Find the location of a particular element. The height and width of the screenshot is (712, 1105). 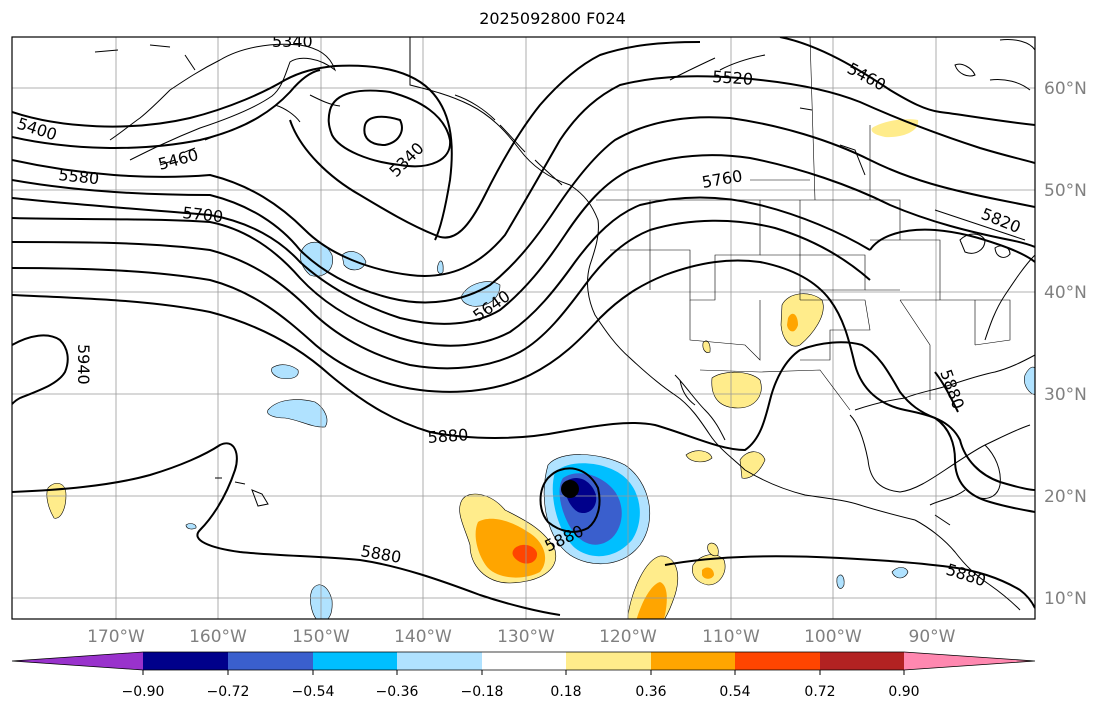

colorbar-tick-label: −0.36 is located at coordinates (397, 692).